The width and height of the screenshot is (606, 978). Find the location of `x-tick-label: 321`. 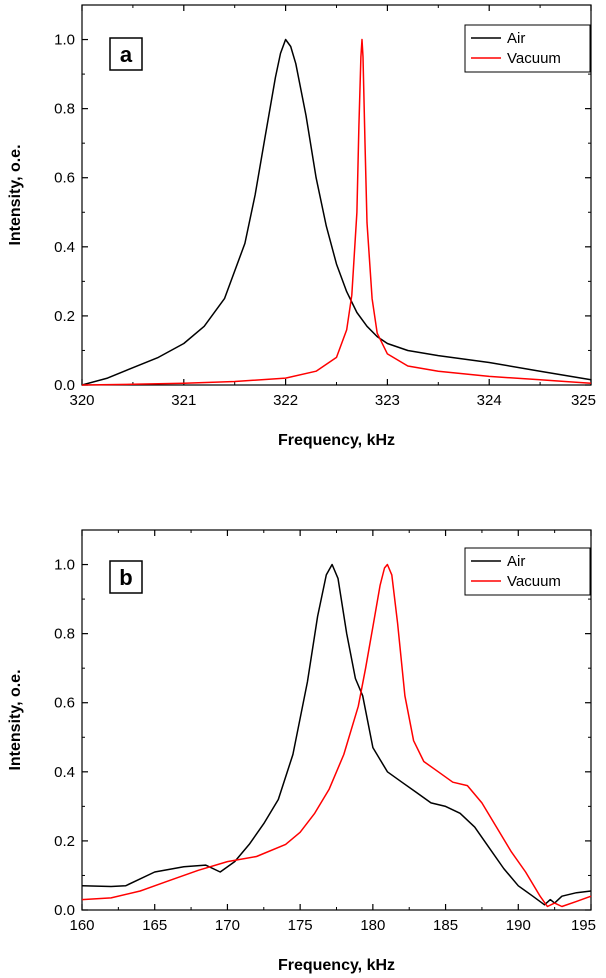

x-tick-label: 321 is located at coordinates (183, 400).